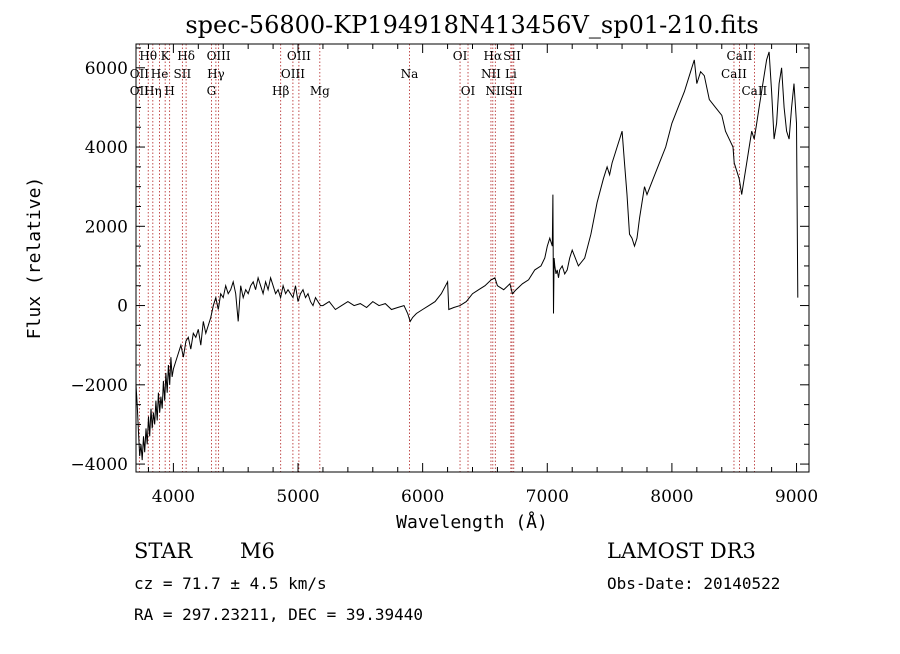  I want to click on line-marker-label: Hδ, so click(186, 56).